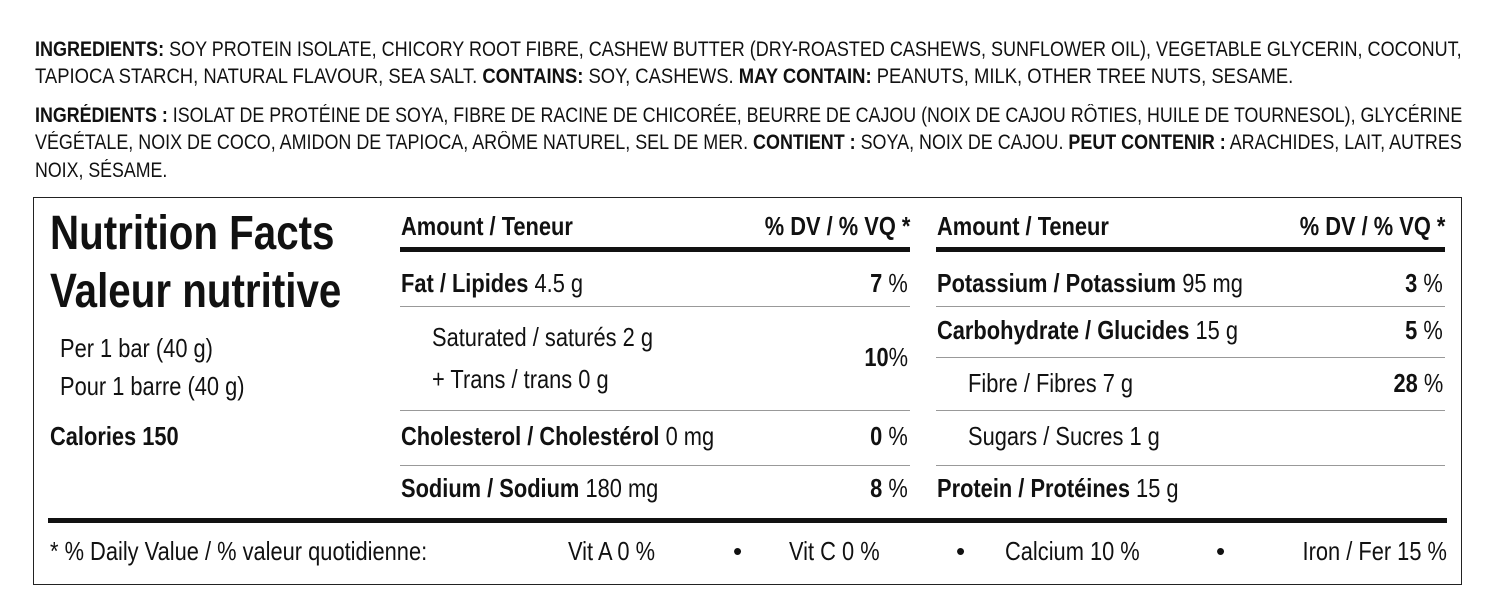 This screenshot has height=600, width=1500. I want to click on ingredients-label: INGRÉDIENTS :, so click(101, 115).